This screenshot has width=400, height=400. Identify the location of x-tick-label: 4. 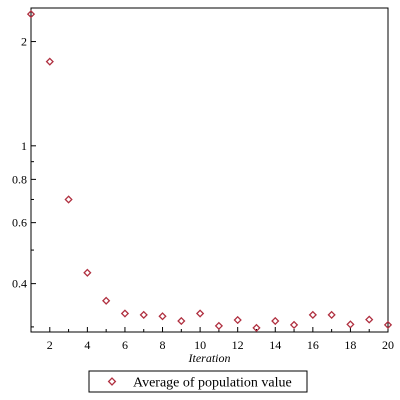
(87, 345).